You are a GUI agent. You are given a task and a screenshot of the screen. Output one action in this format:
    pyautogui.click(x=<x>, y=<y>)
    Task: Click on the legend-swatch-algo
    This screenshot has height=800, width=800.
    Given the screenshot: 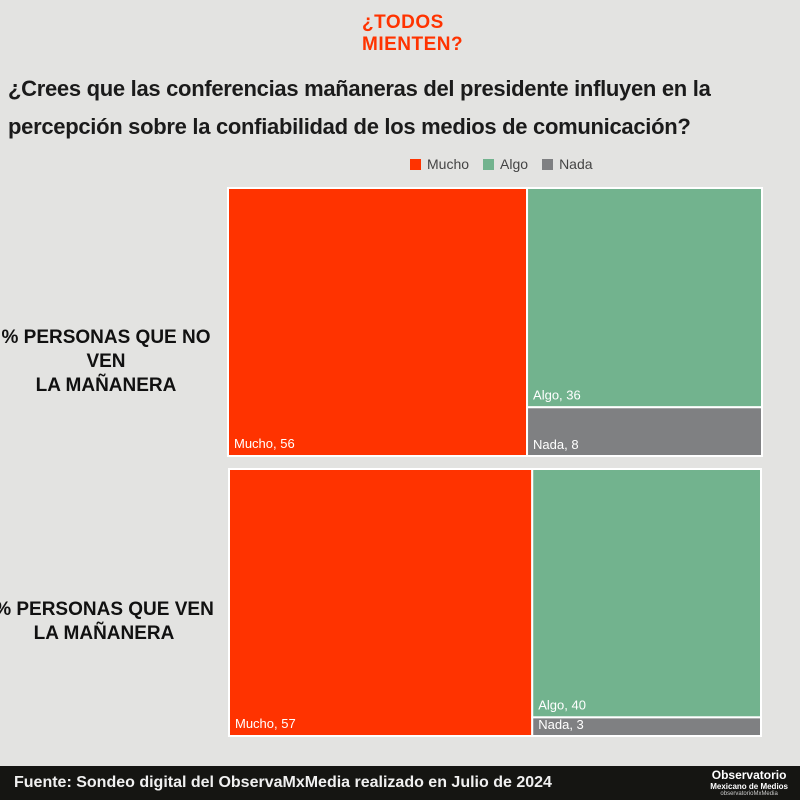 What is the action you would take?
    pyautogui.click(x=489, y=164)
    